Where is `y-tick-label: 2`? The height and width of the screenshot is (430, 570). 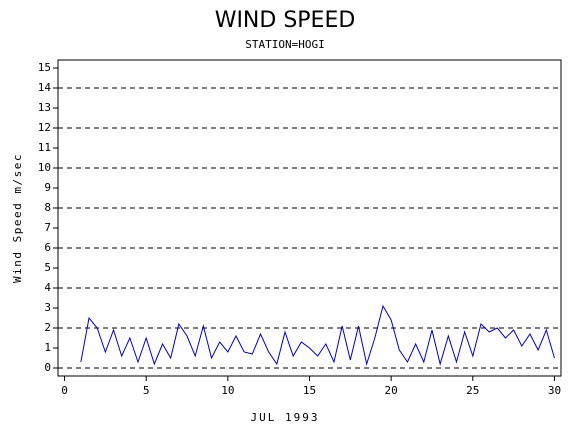
y-tick-label: 2 is located at coordinates (47, 327).